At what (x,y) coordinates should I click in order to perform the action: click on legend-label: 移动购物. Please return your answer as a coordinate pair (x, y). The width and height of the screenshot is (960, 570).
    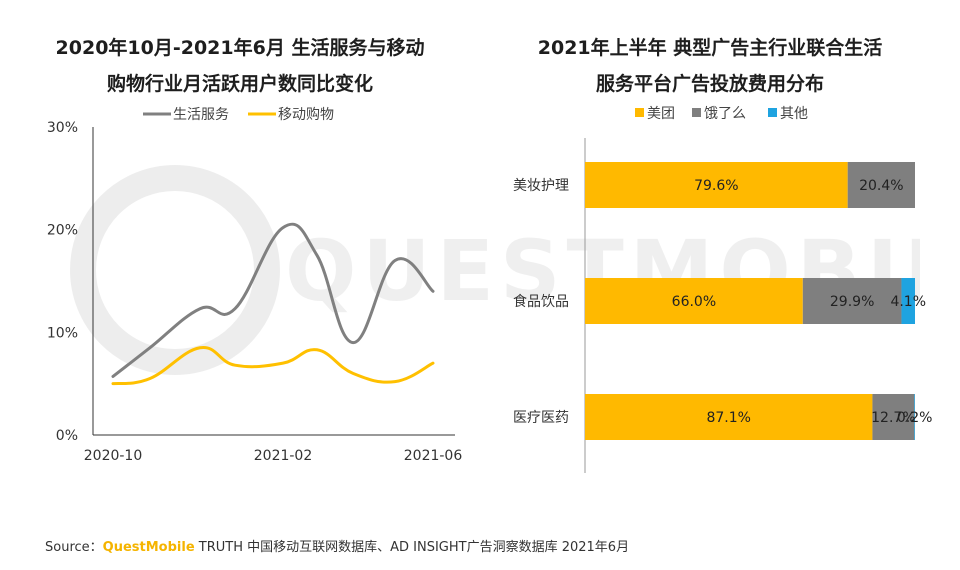
    Looking at the image, I should click on (306, 115).